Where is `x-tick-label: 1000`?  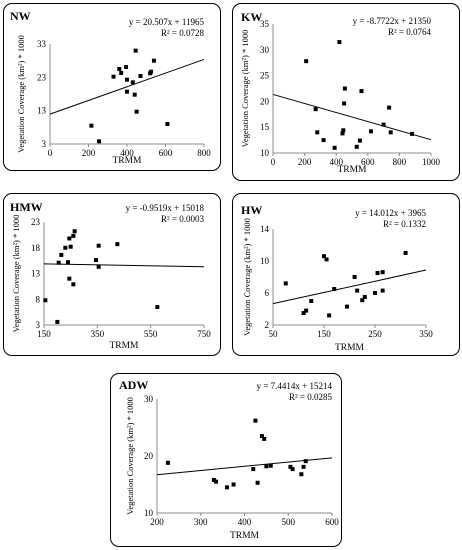 x-tick-label: 1000 is located at coordinates (431, 162).